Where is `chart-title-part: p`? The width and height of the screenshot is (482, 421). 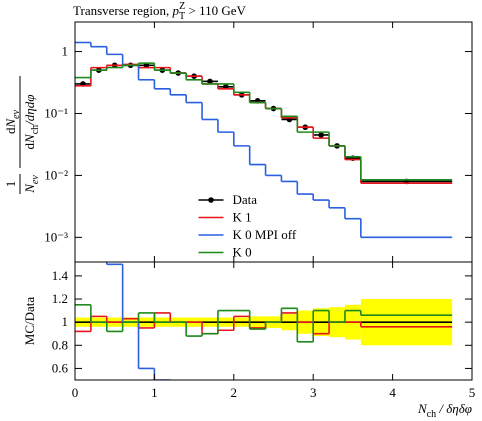
chart-title-part: p is located at coordinates (176, 10).